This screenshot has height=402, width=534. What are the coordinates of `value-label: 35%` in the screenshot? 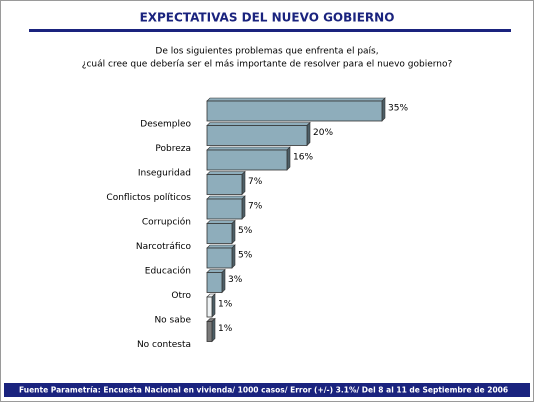 It's located at (398, 109).